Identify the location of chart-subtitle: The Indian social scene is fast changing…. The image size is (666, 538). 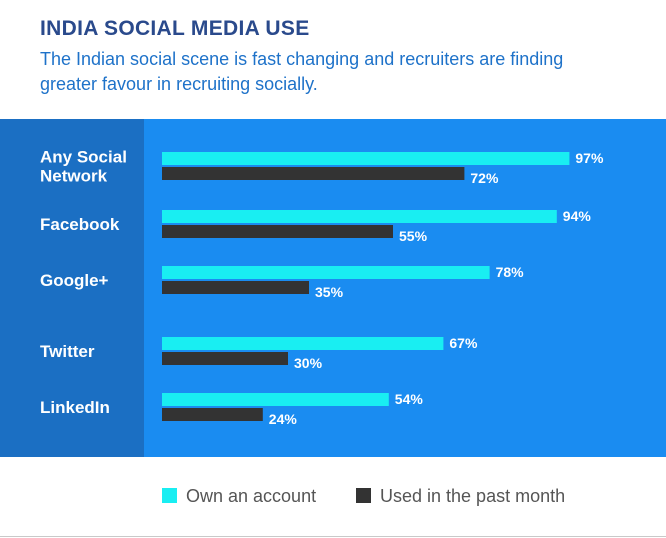
(302, 71).